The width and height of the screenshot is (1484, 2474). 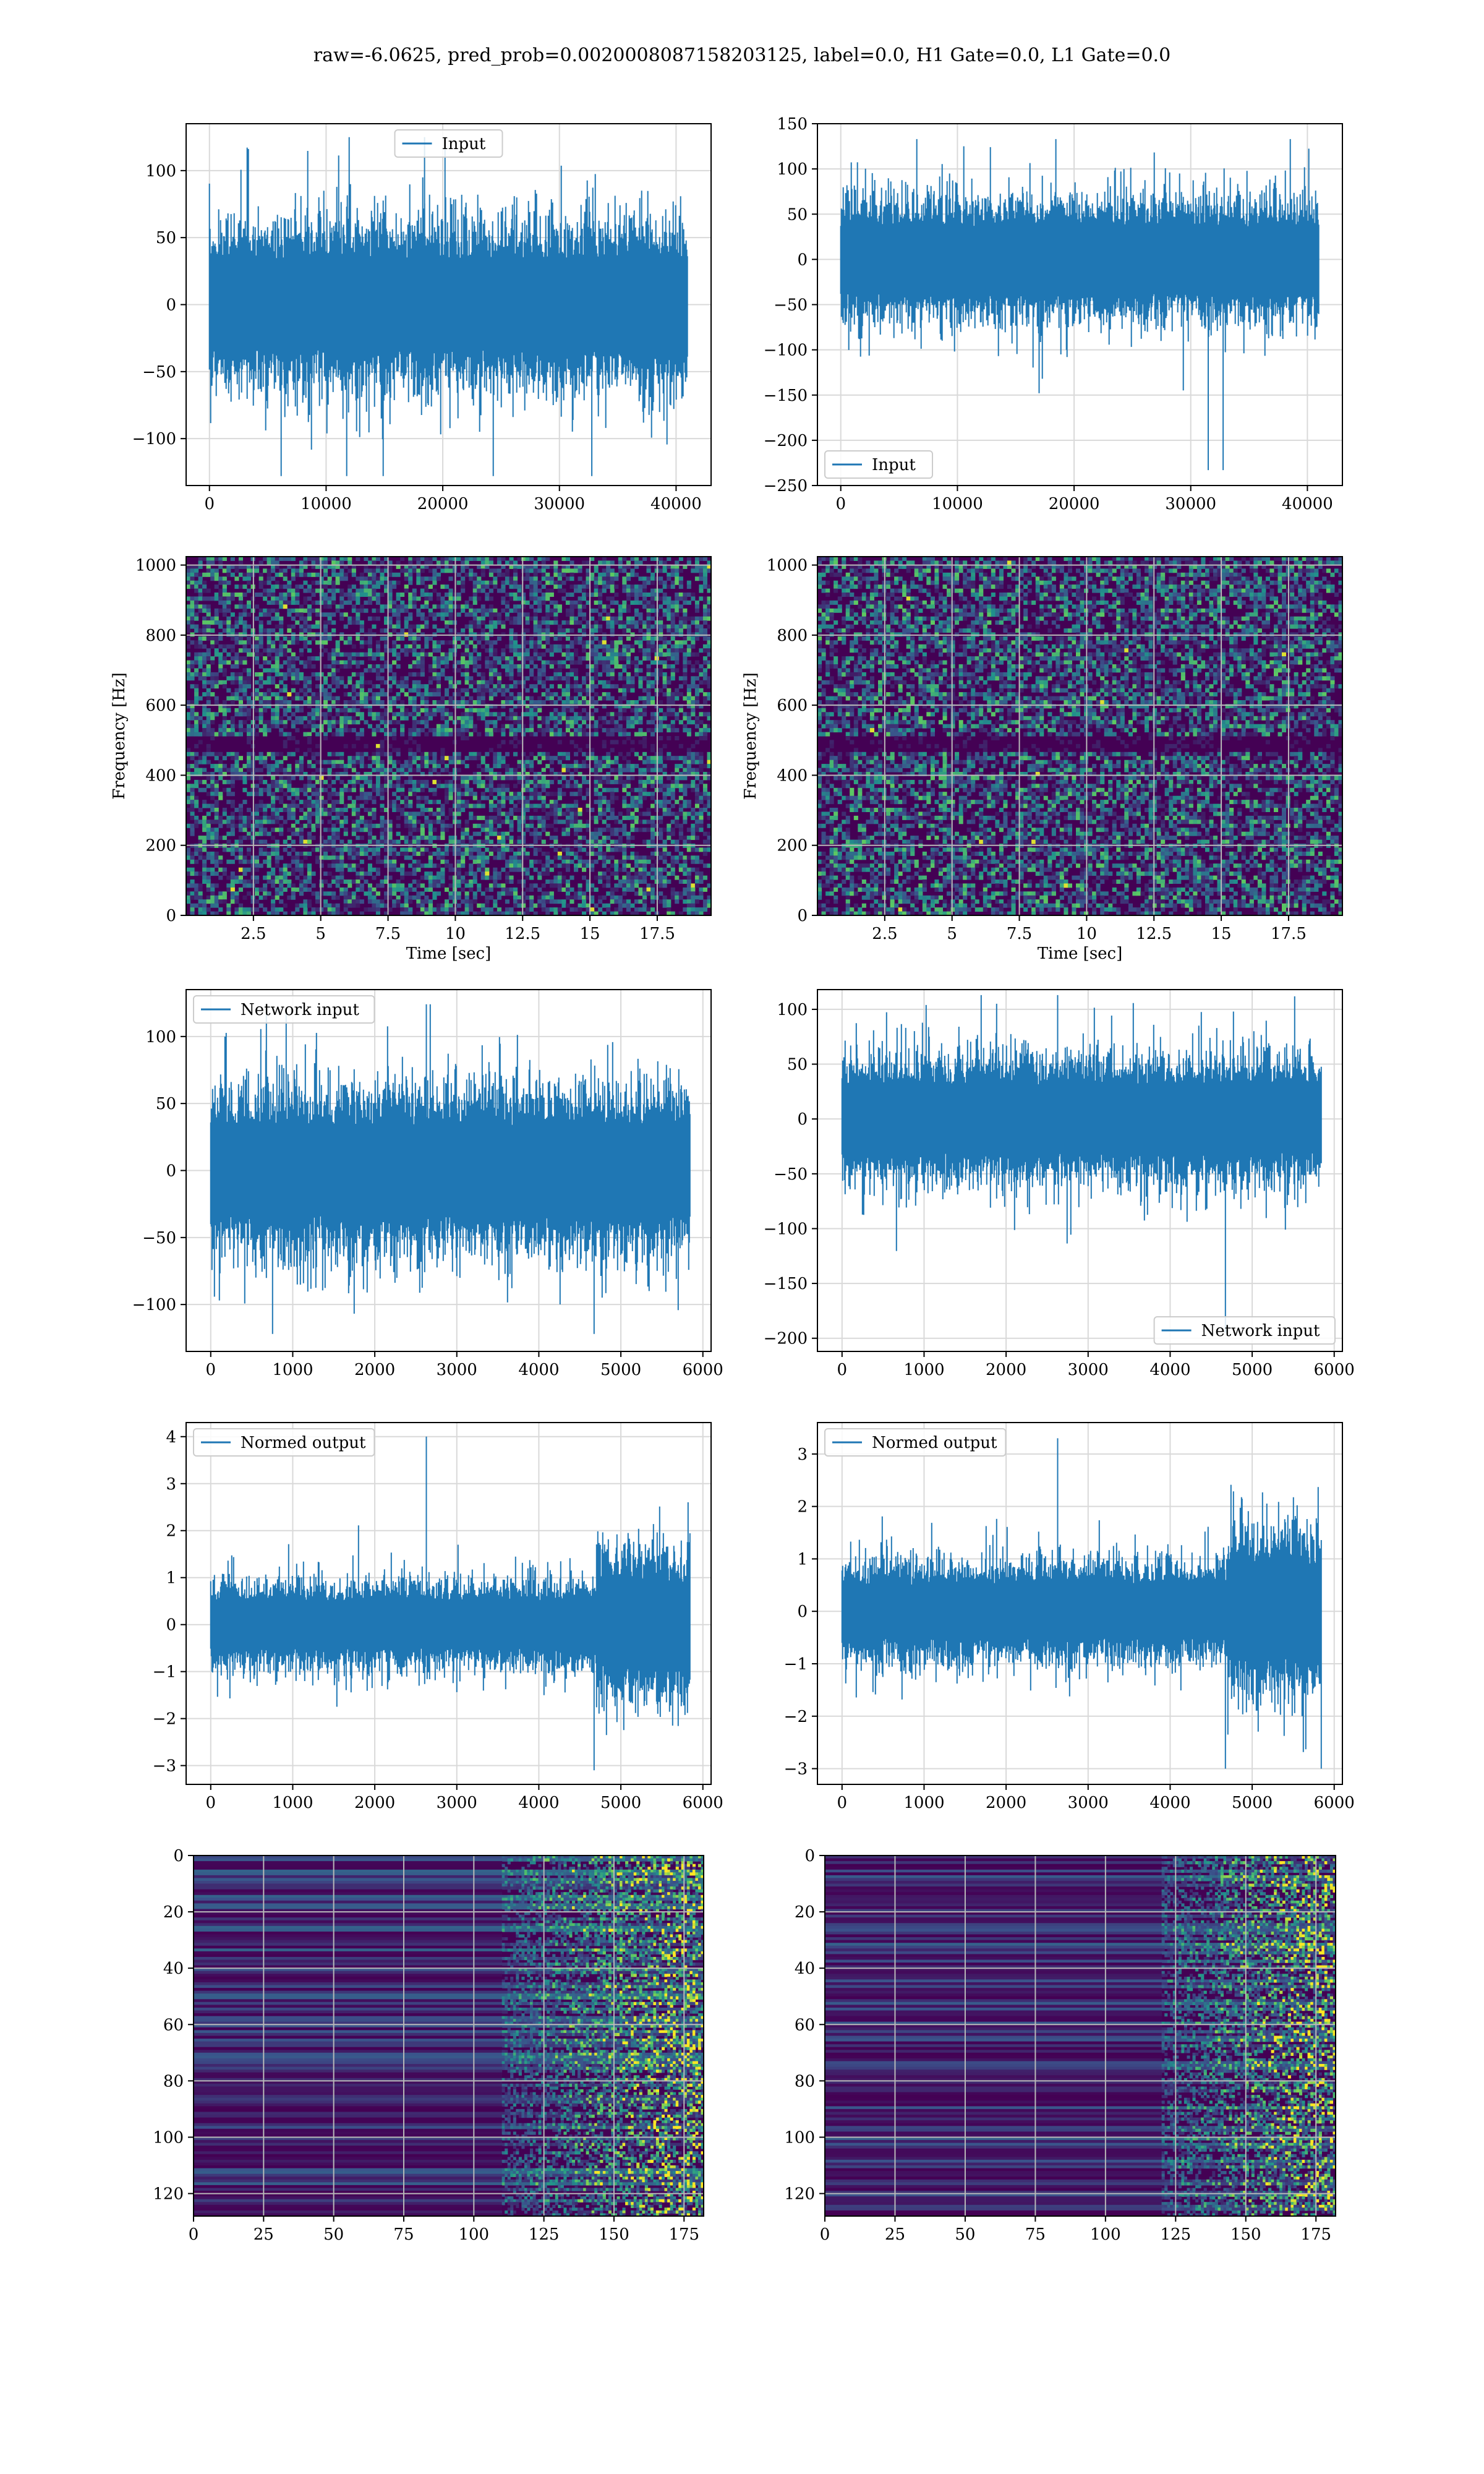 I want to click on h1-spectrogram-ytick-label: 0, so click(x=171, y=916).